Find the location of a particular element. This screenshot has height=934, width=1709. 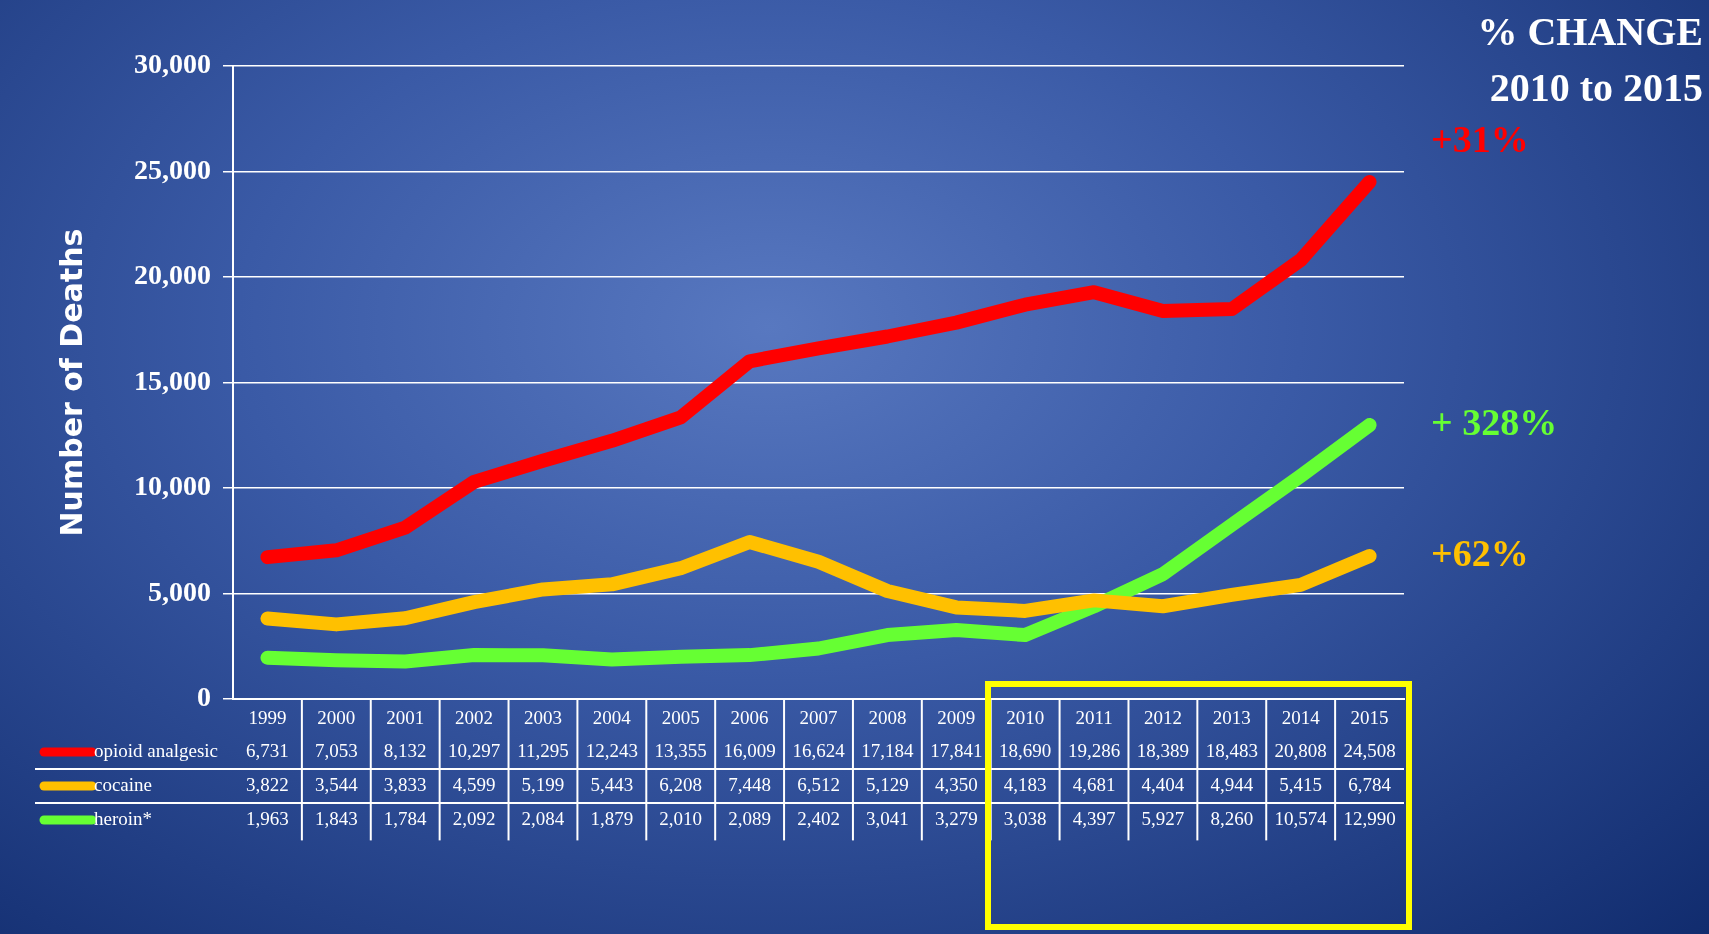

data-label: 18,483 is located at coordinates (1231, 750).